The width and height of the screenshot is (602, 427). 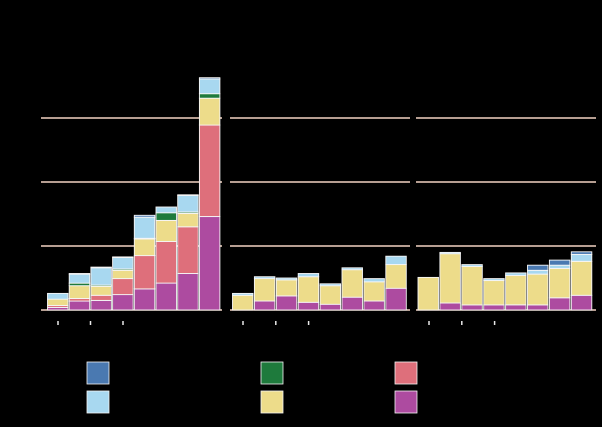 What do you see at coordinates (98, 373) in the screenshot?
I see `legend-swatch-dark-blue` at bounding box center [98, 373].